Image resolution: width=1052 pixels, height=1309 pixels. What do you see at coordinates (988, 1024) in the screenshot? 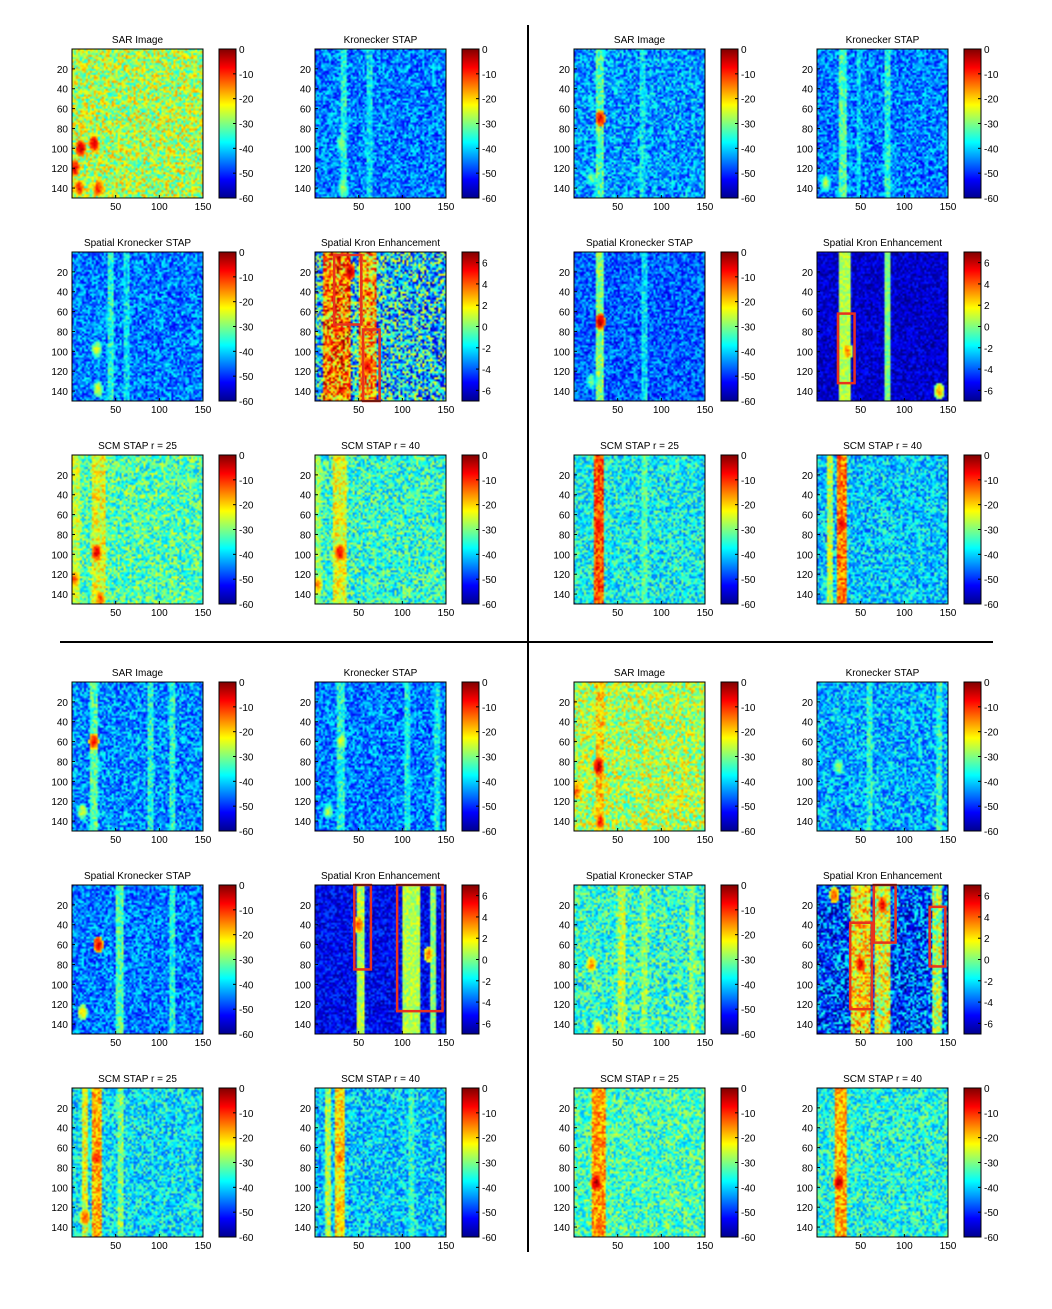
I see `colorbar-tick-label: -6` at bounding box center [988, 1024].